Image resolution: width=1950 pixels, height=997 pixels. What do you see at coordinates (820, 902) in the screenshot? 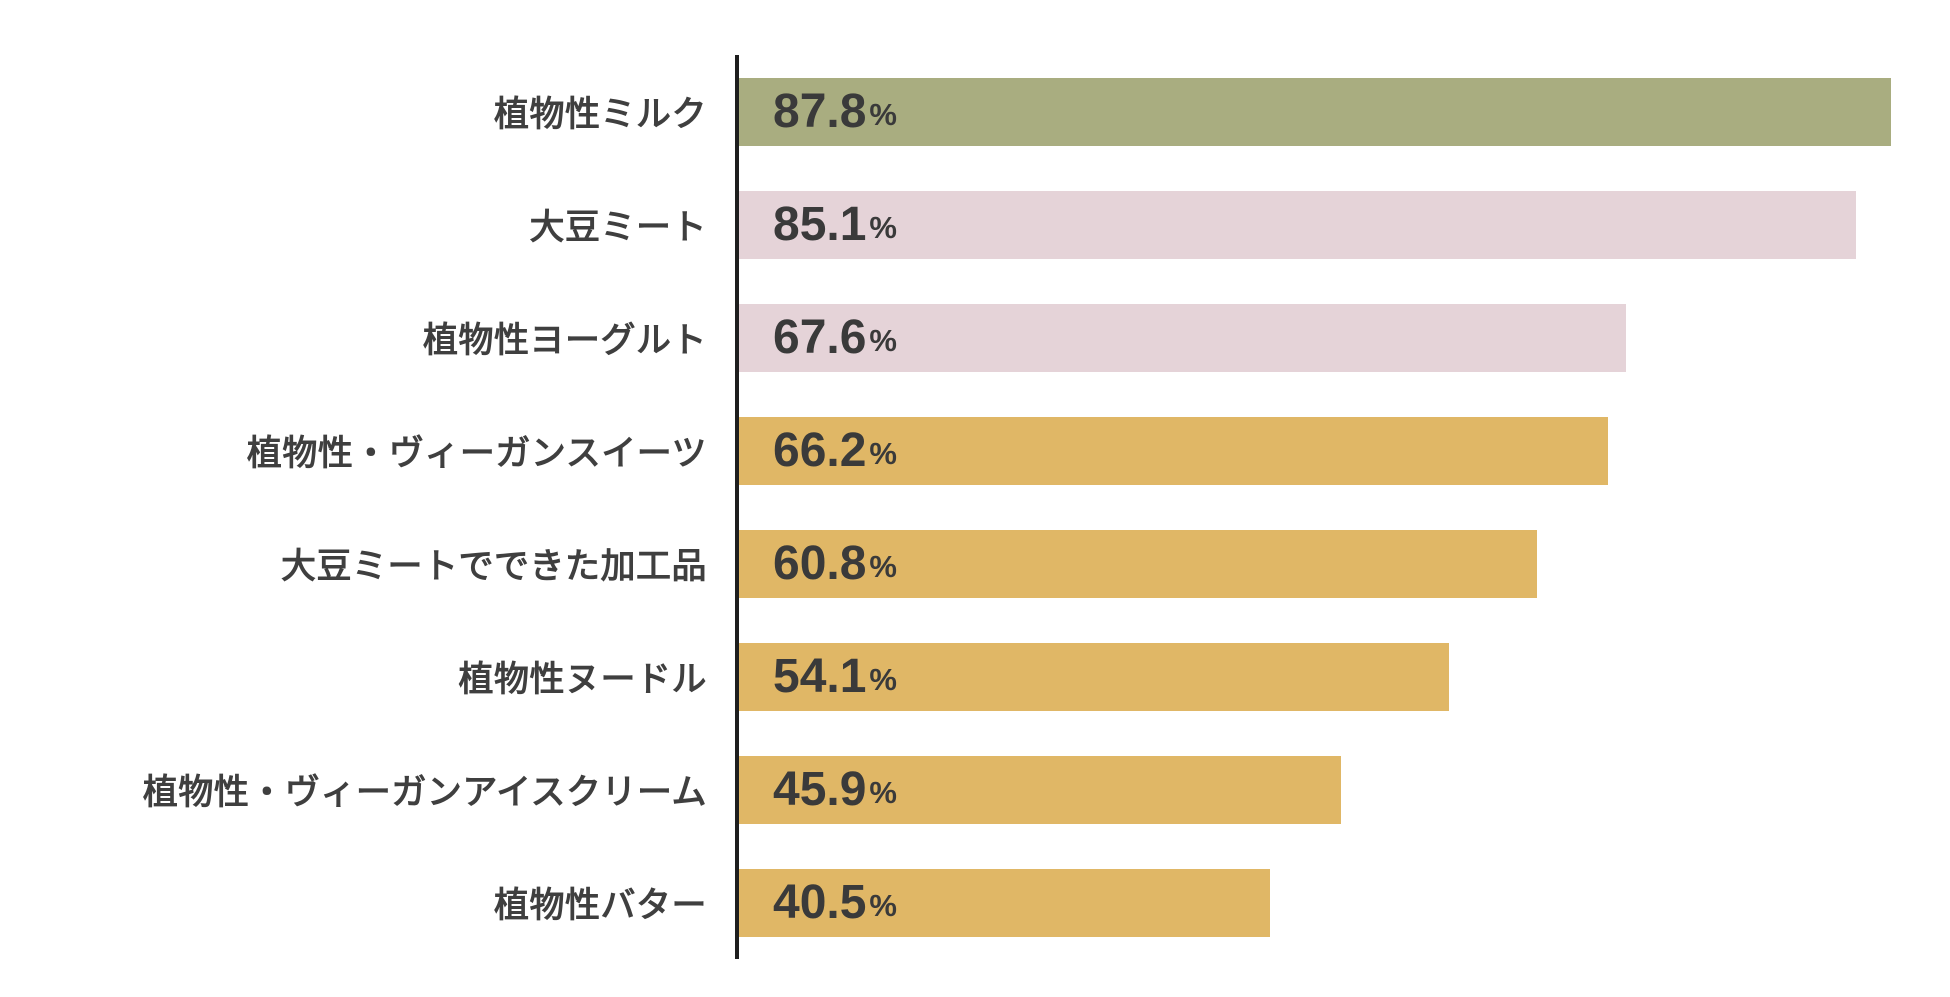
I see `value-label: 40.5` at bounding box center [820, 902].